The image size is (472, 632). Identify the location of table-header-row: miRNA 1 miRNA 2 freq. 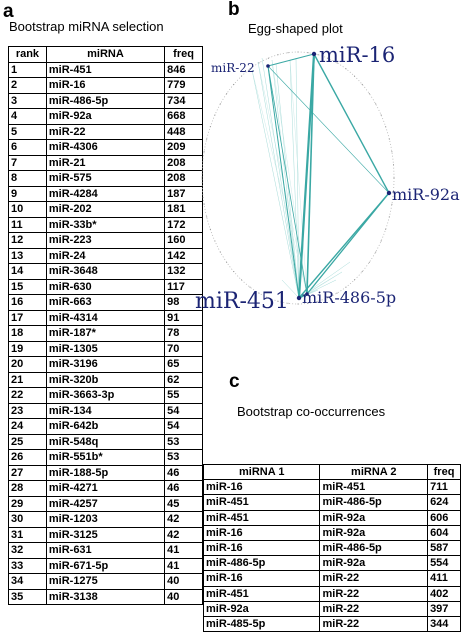
(331, 472).